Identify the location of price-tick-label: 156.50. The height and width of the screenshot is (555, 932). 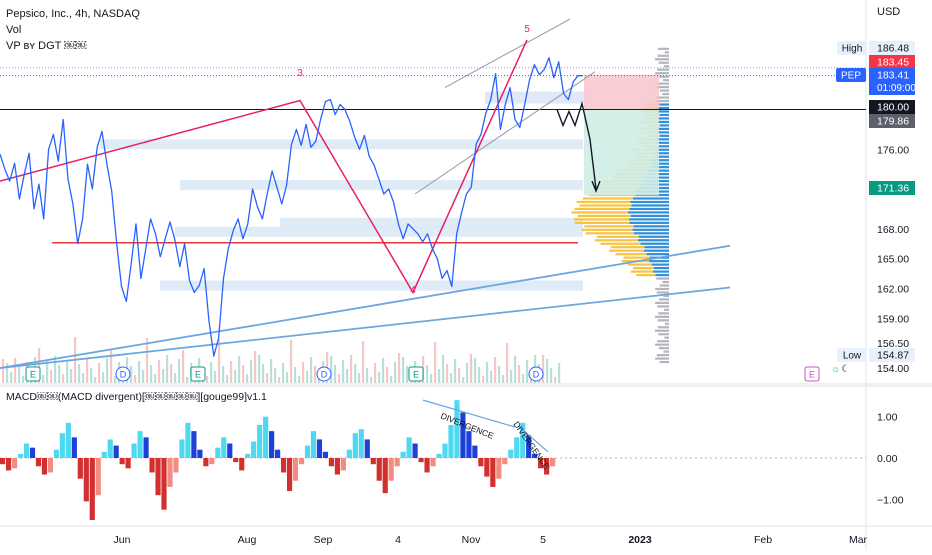
(893, 344).